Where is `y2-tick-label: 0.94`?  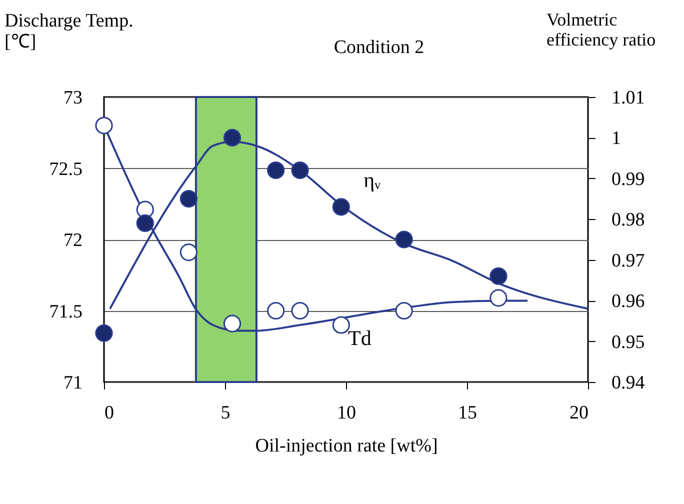 y2-tick-label: 0.94 is located at coordinates (629, 383).